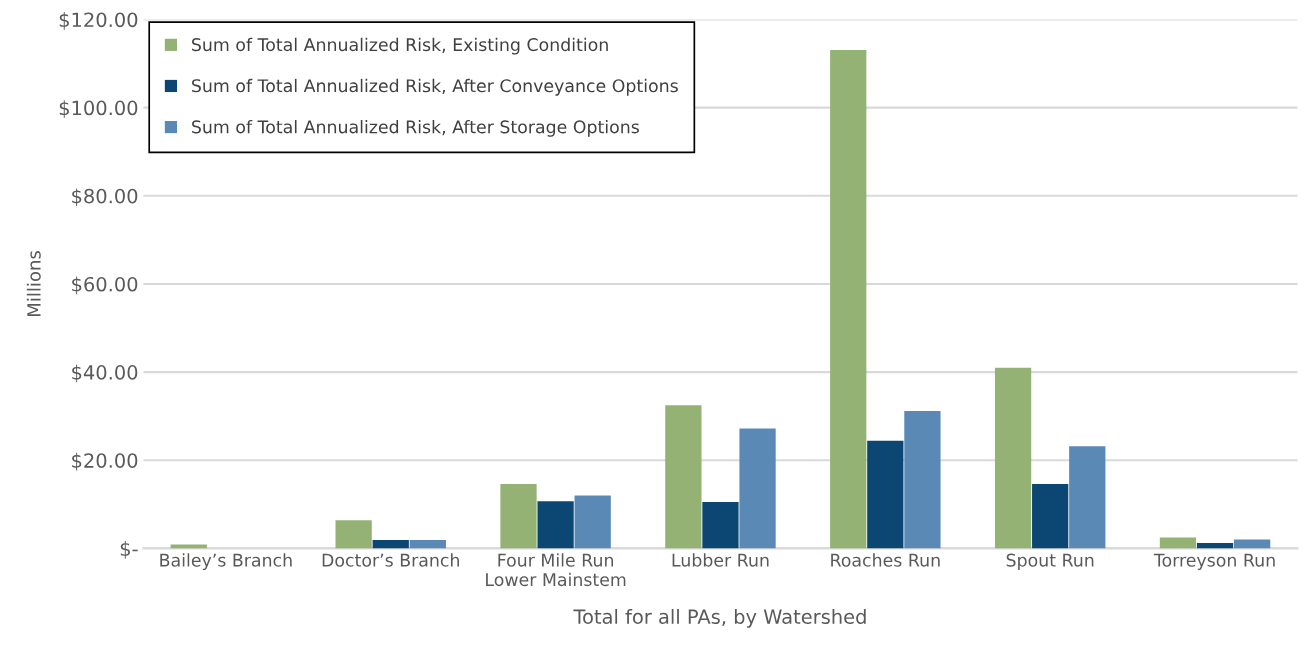 This screenshot has height=649, width=1304. I want to click on y-tick-label: $60.00, so click(105, 285).